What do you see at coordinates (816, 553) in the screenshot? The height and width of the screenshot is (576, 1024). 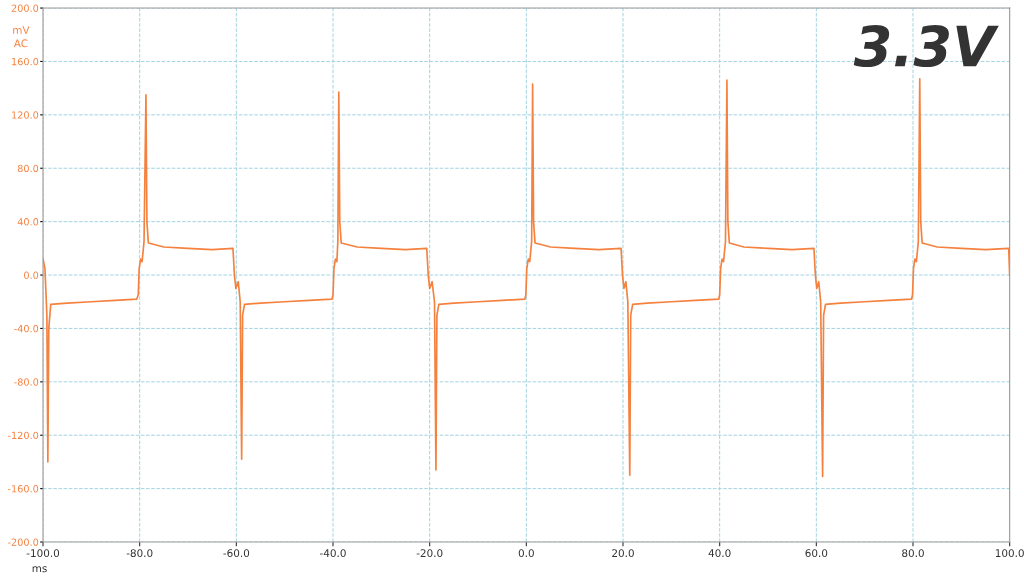 I see `x-tick-label: 60.0` at bounding box center [816, 553].